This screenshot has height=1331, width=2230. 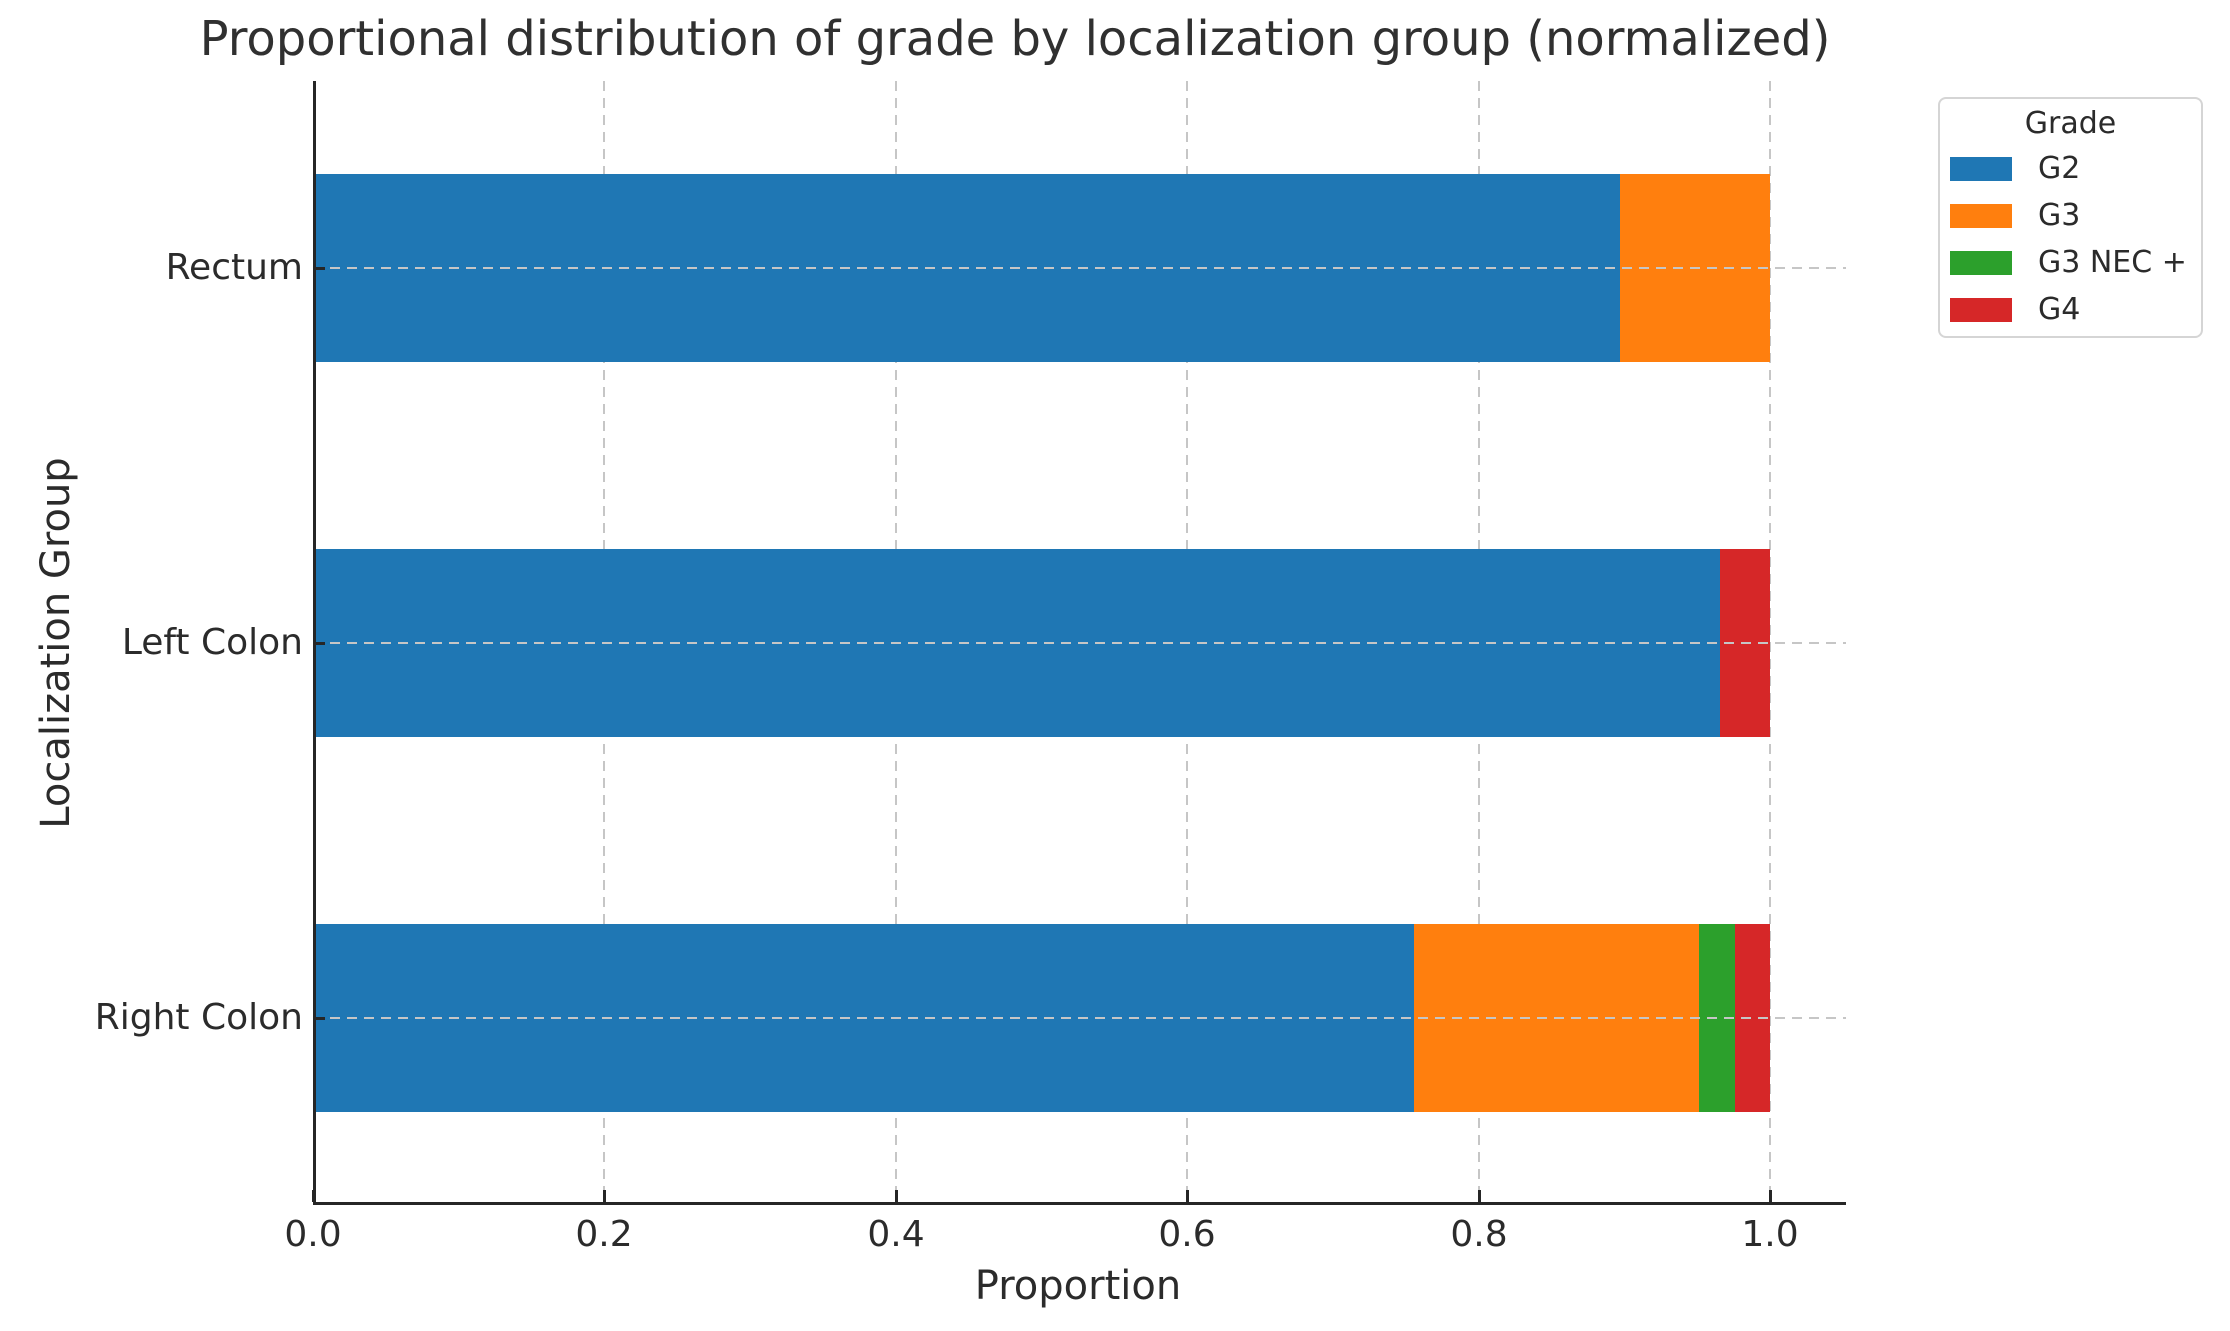 I want to click on legend: Grade G2 G3 G3 NEC + G4, so click(x=2070, y=217).